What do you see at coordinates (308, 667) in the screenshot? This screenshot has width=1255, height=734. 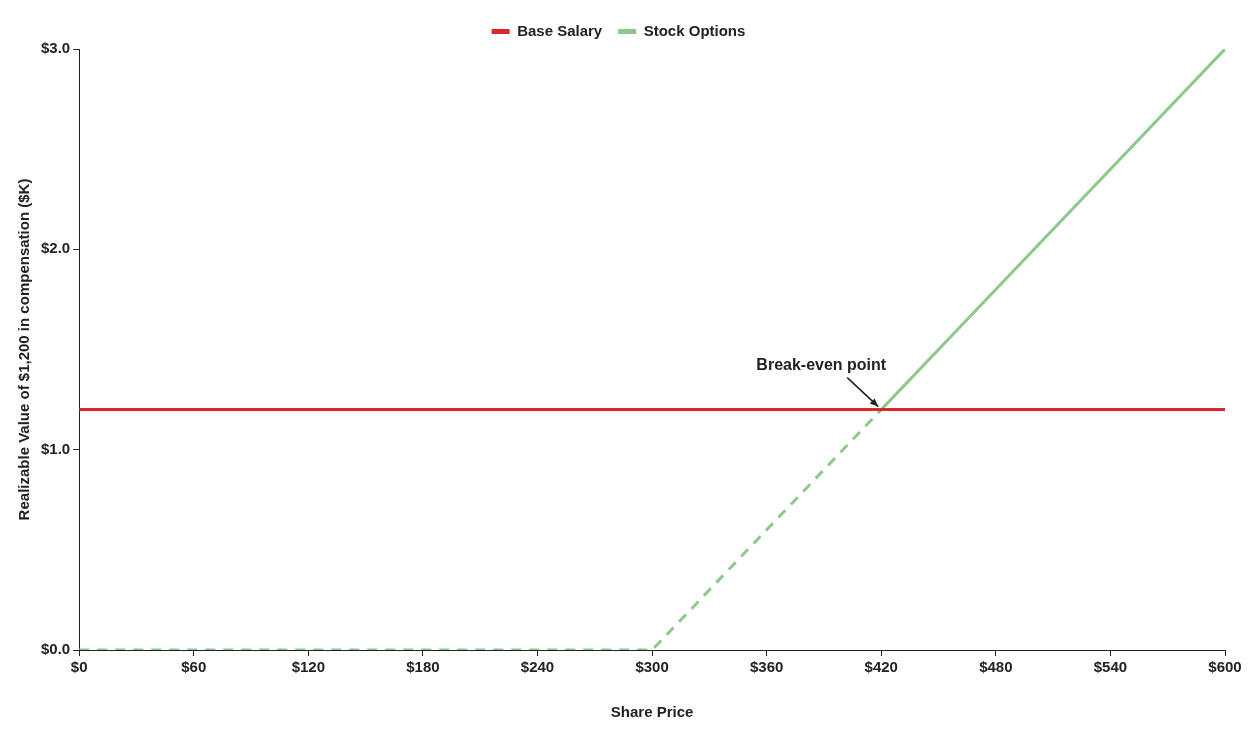 I see `x-tick-label: $120` at bounding box center [308, 667].